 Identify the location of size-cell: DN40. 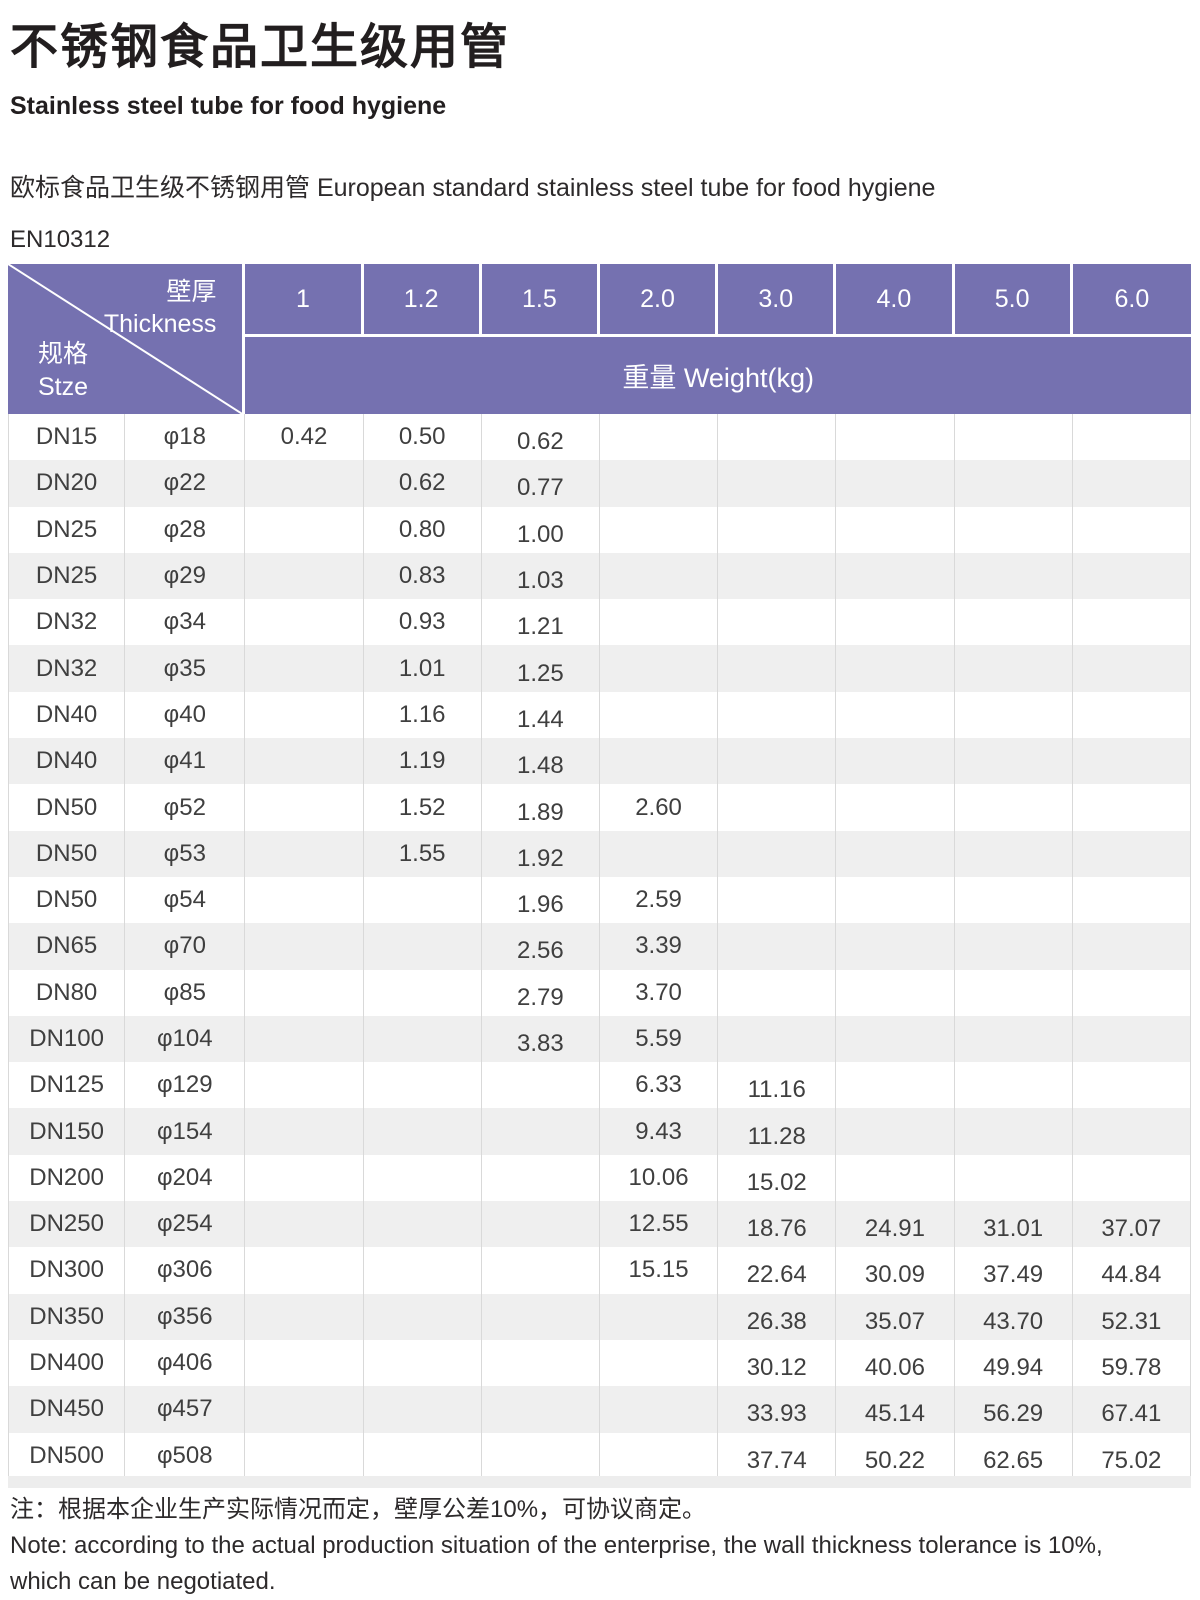
(67, 761).